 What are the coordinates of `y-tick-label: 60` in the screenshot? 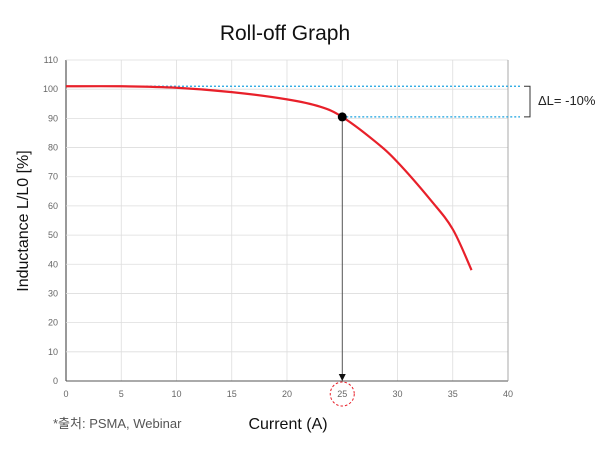 It's located at (53, 206).